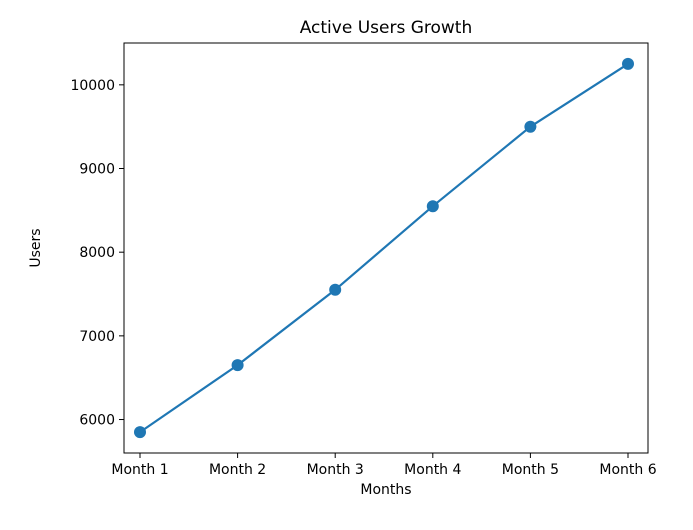 This screenshot has height=530, width=693. I want to click on x-tick-label: Month 5, so click(530, 470).